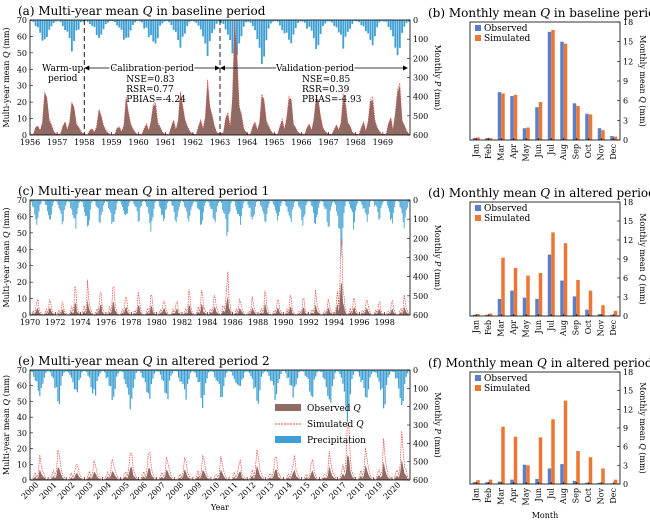 The width and height of the screenshot is (650, 524). I want to click on y-right-tick-label: 600, so click(420, 135).